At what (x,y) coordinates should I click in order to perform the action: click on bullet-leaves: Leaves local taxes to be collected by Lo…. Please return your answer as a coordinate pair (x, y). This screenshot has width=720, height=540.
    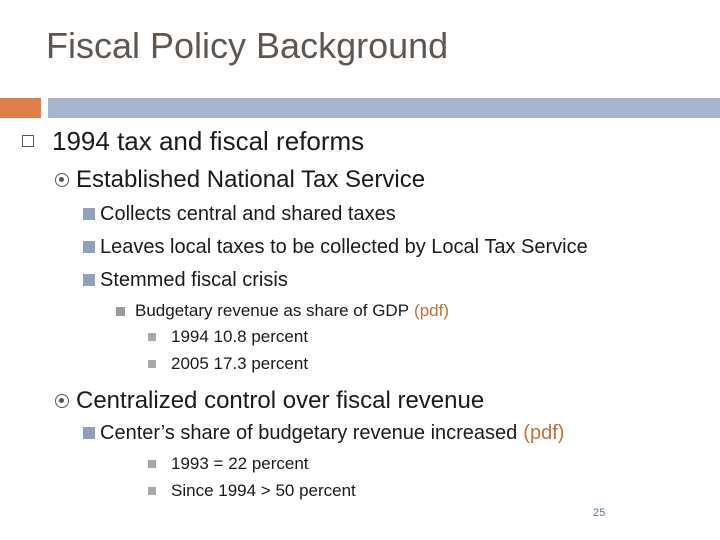
    Looking at the image, I should click on (335, 247).